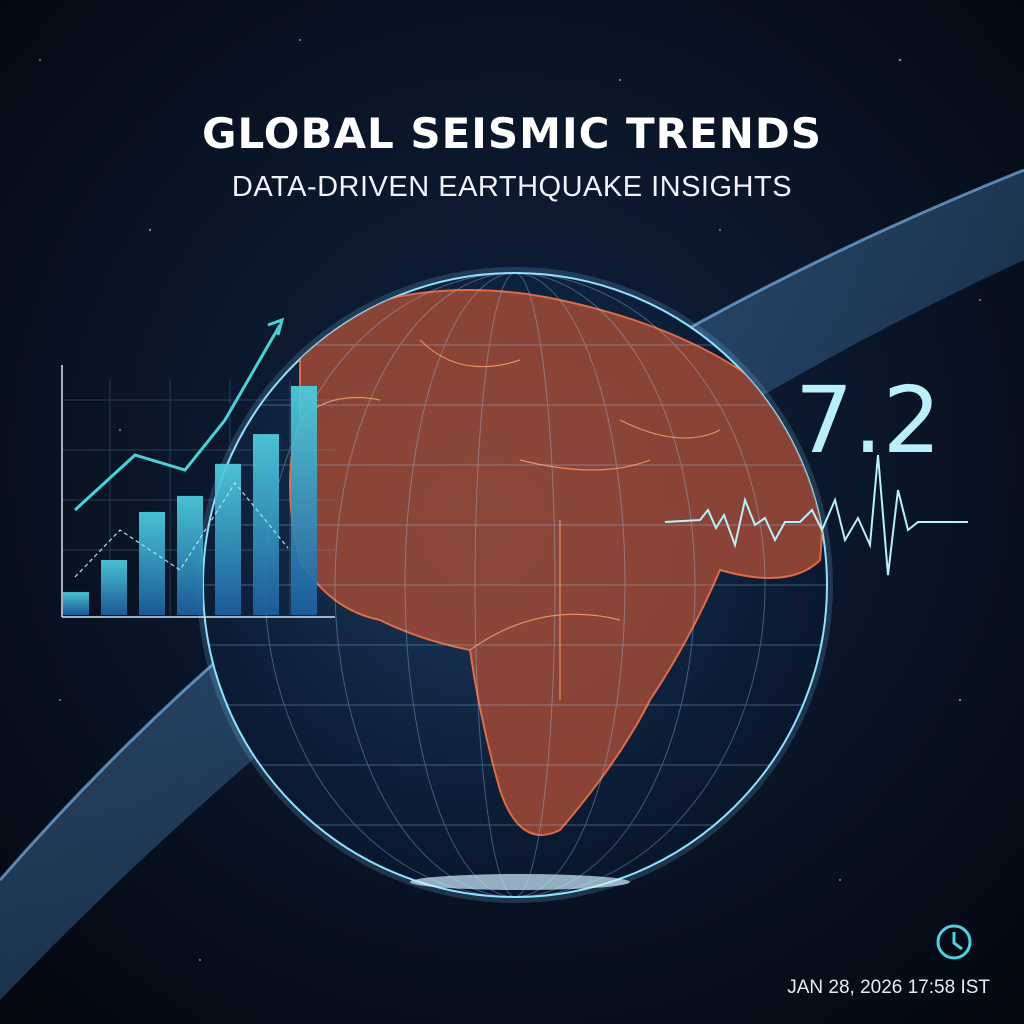 This screenshot has height=1024, width=1024. I want to click on bars, so click(190, 500).